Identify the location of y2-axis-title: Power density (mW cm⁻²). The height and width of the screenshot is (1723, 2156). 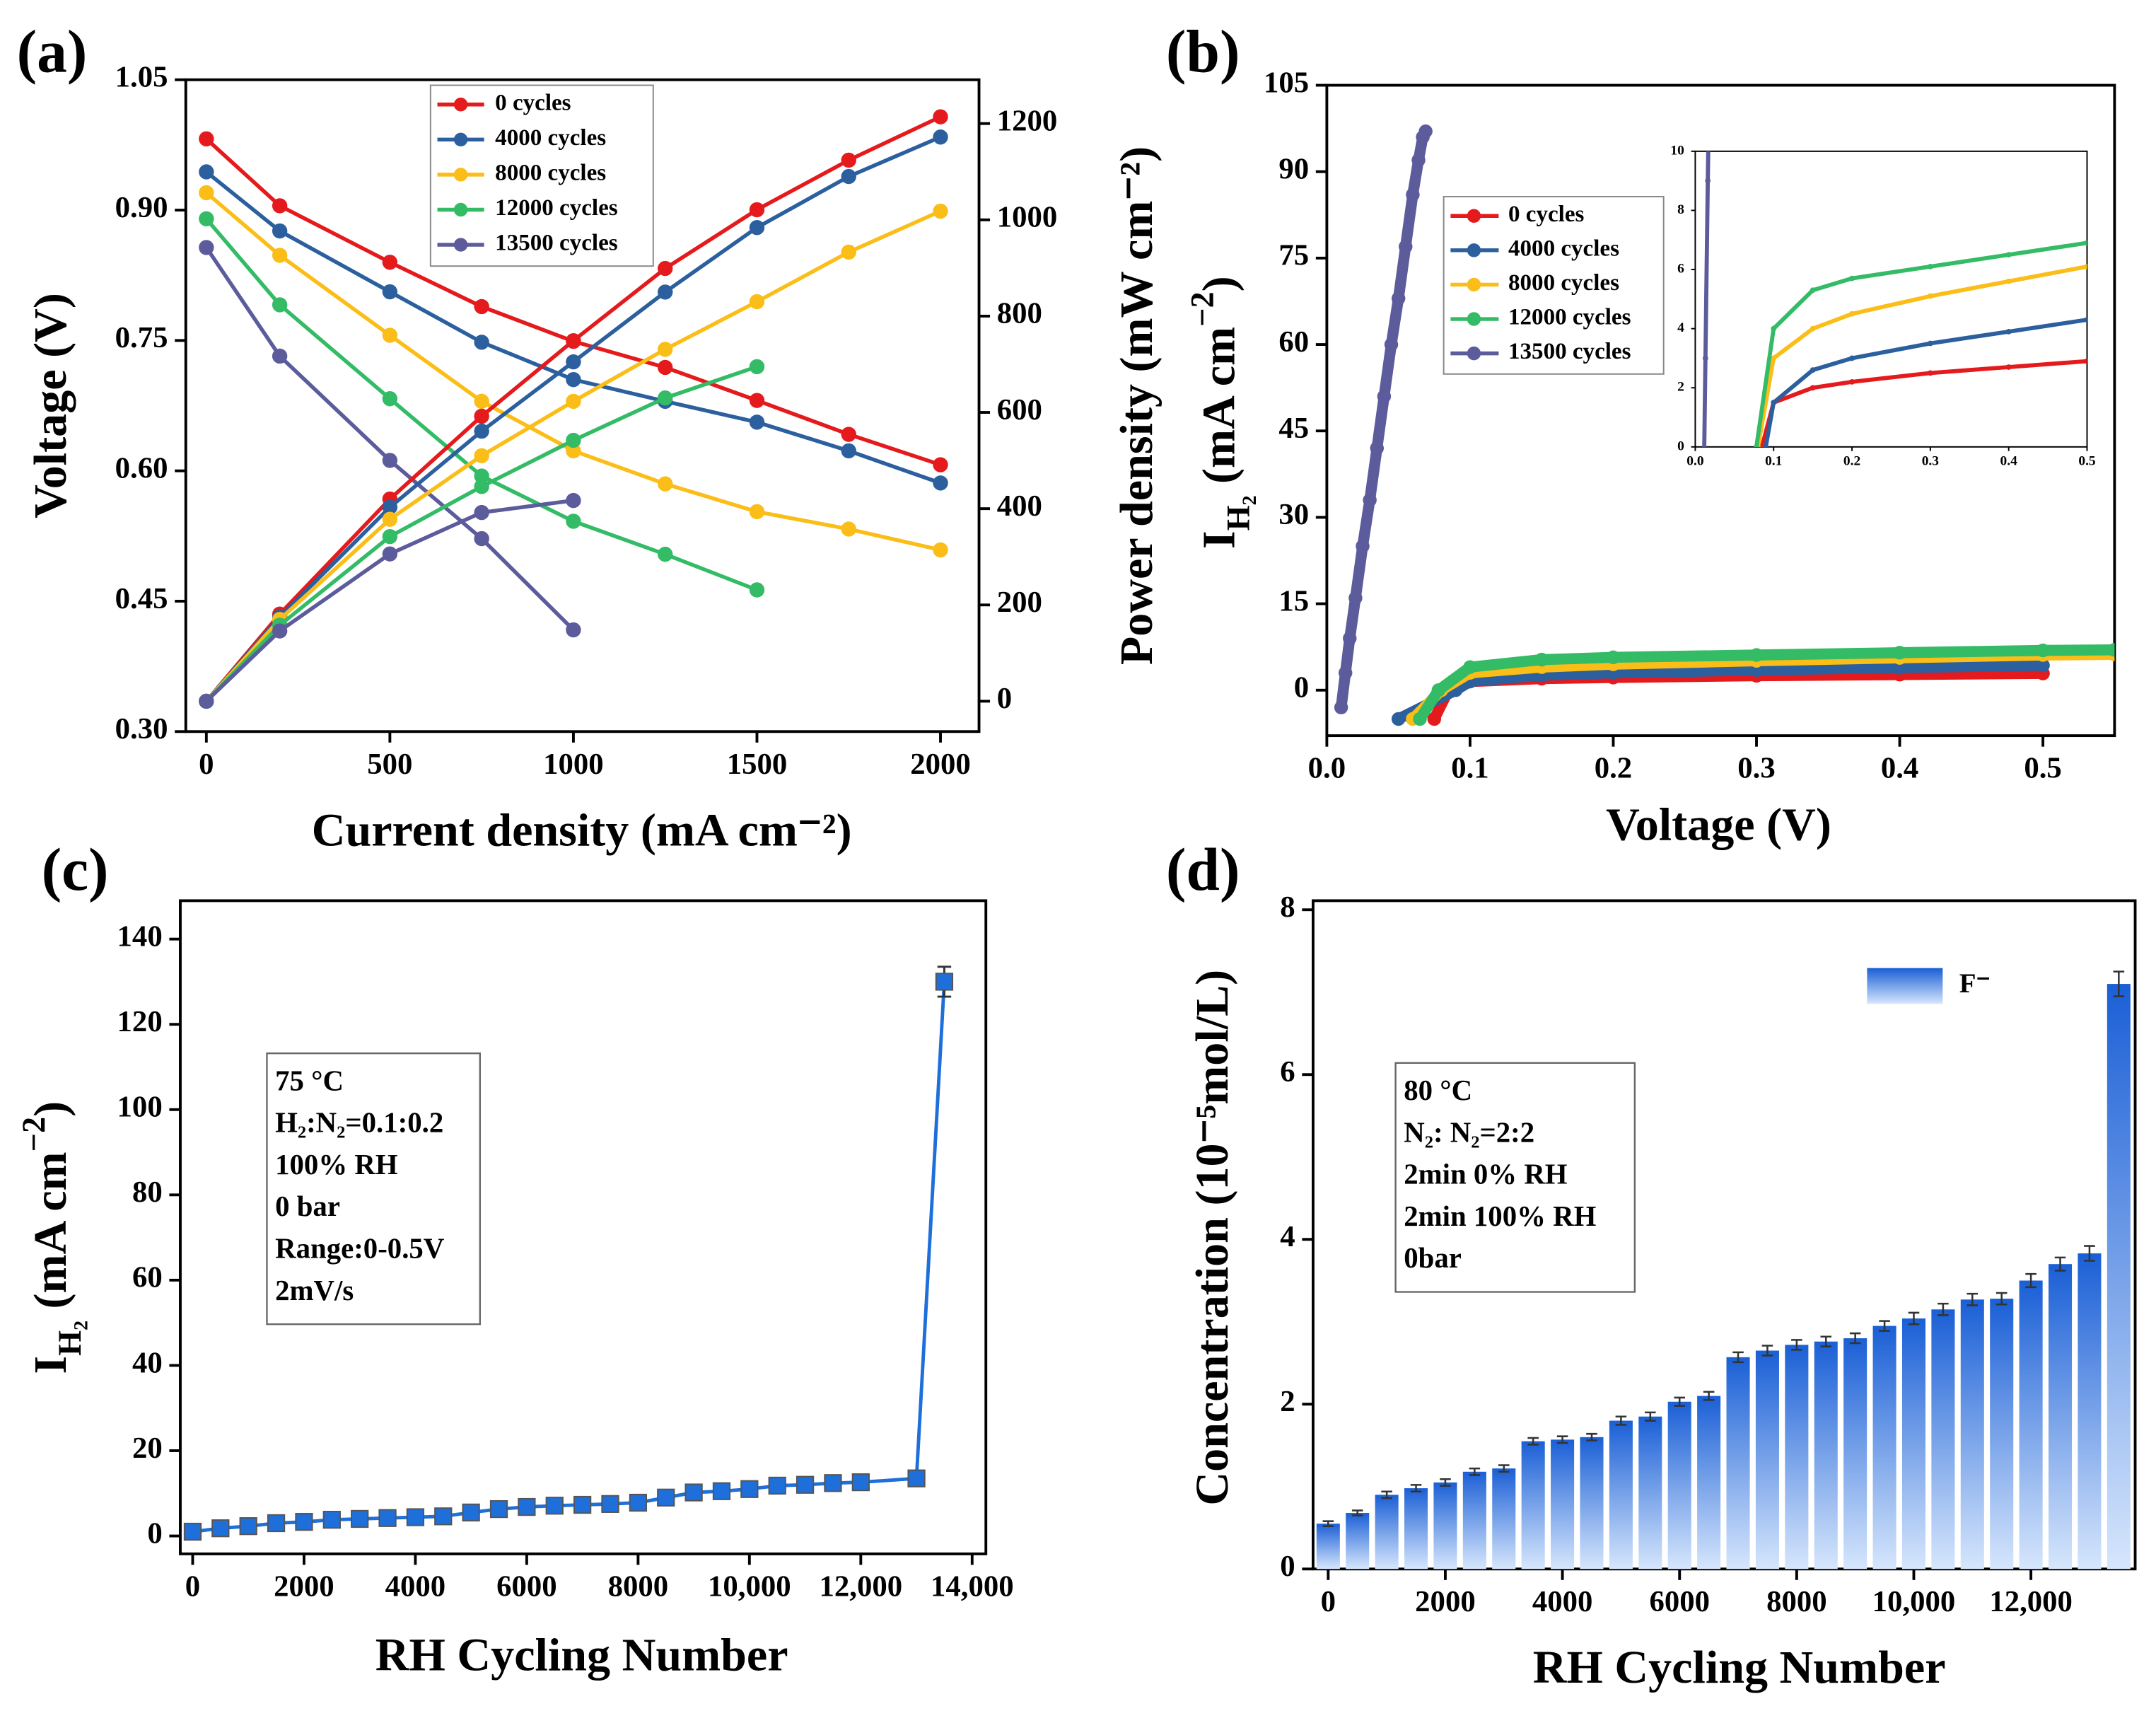
(1137, 406).